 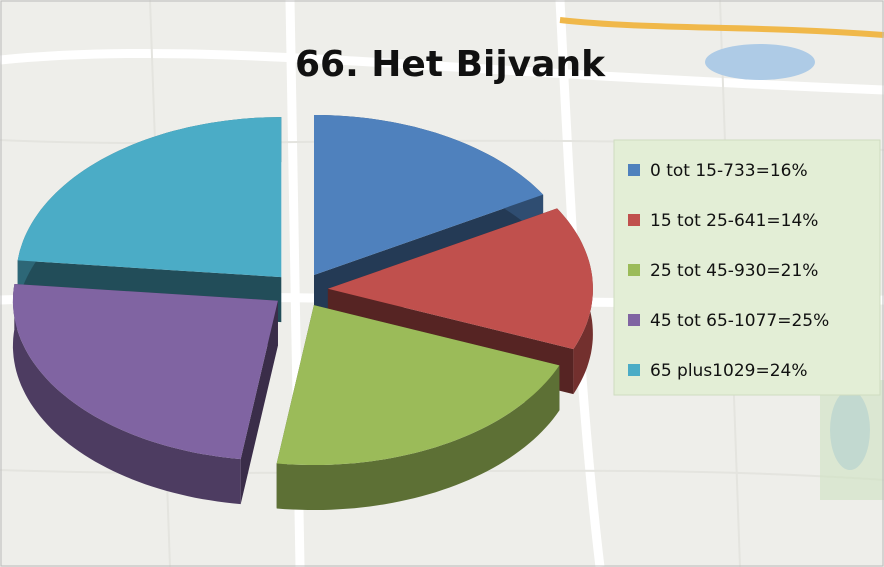 I want to click on legend-label: 25 tot 45-930=21%, so click(x=734, y=271).